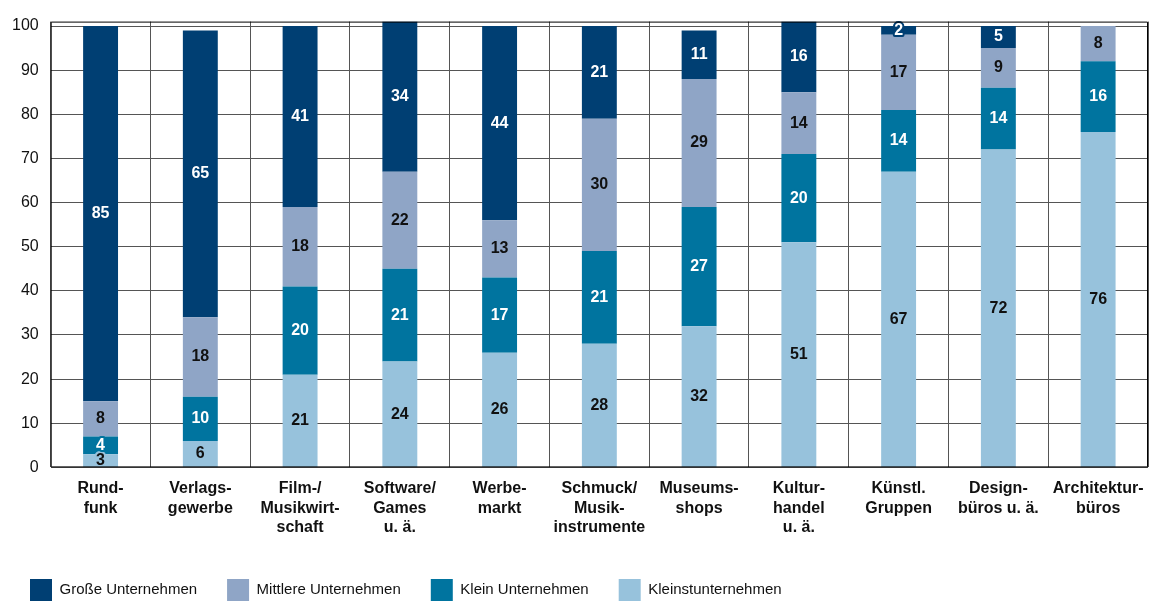 The height and width of the screenshot is (611, 1158). I want to click on data-label: 34, so click(399, 96).